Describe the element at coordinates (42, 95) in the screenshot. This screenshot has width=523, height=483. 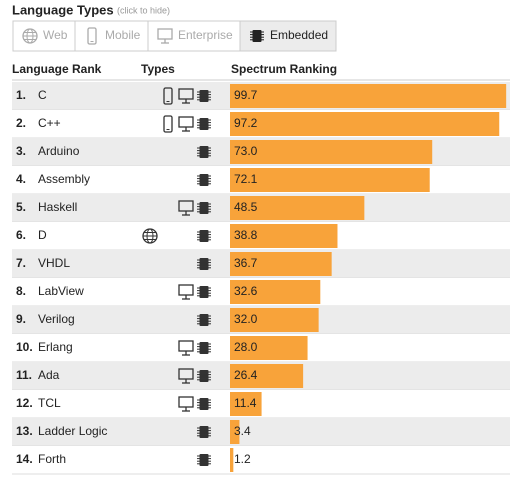
I see `language-name: C` at that location.